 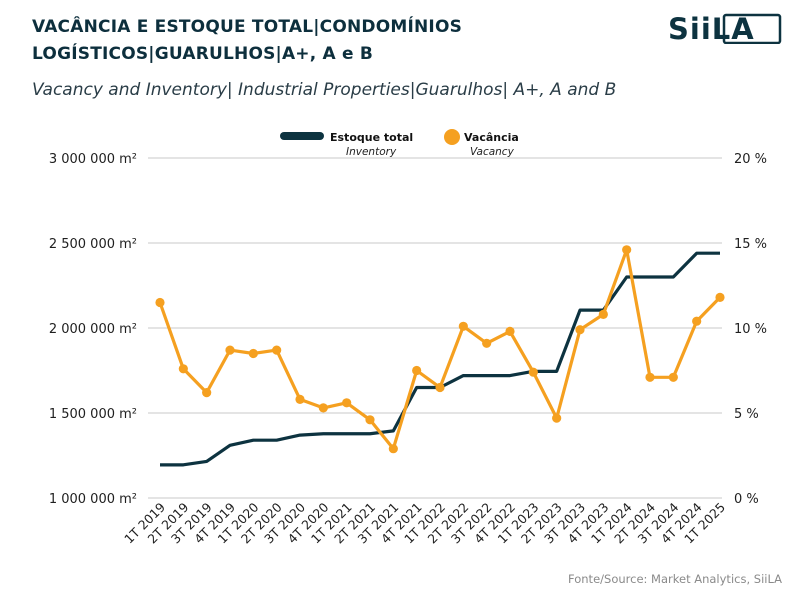 I want to click on y-left-tick-label: 3 000 000 m², so click(x=93, y=159).